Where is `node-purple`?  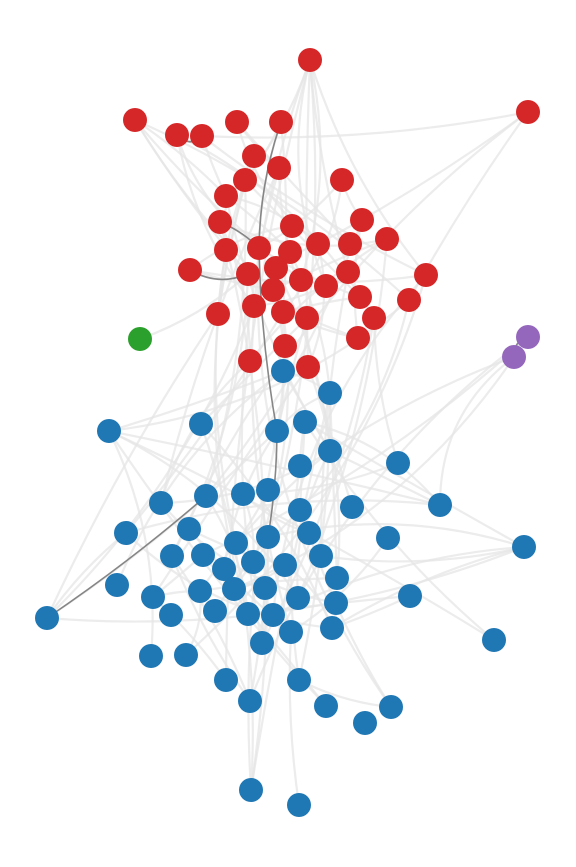 node-purple is located at coordinates (528, 337).